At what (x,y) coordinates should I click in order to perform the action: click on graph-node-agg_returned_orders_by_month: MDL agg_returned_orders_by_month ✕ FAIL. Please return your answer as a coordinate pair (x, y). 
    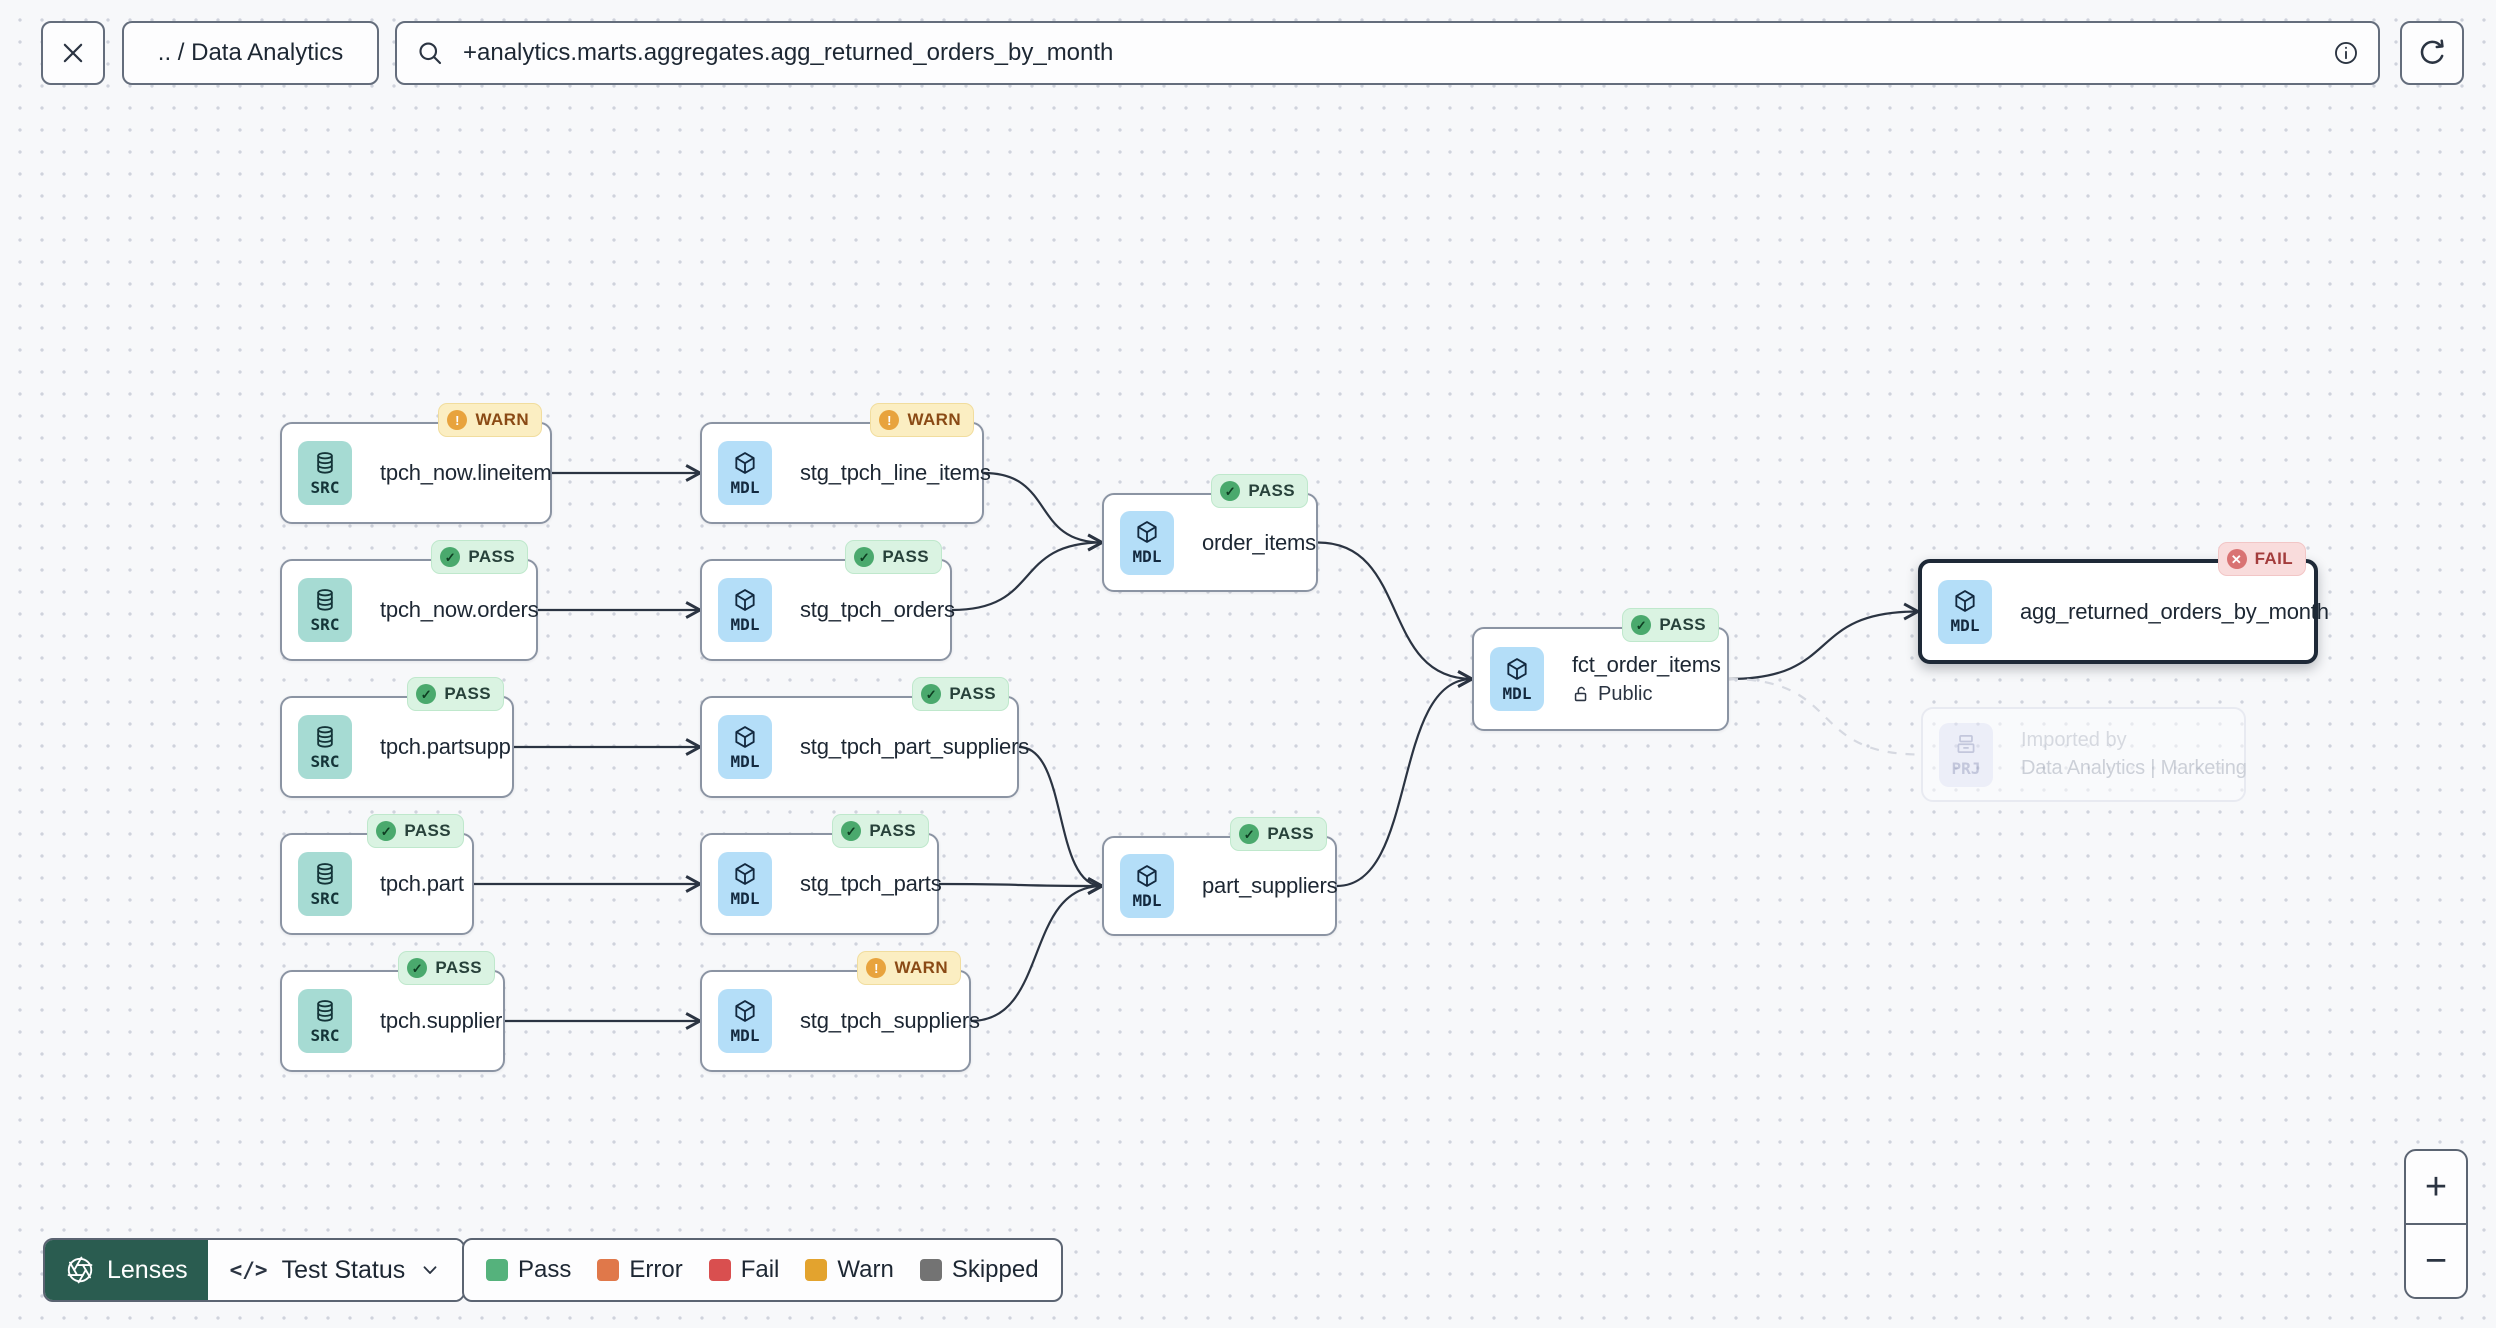
    Looking at the image, I should click on (2123, 603).